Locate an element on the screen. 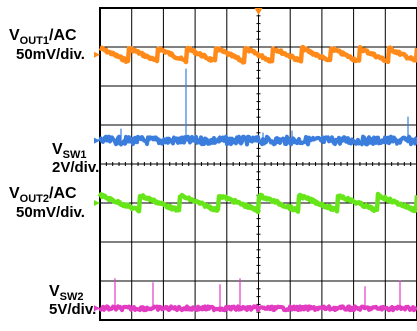 The image size is (417, 331). vout1-label: VOUT1/AC is located at coordinates (43, 37).